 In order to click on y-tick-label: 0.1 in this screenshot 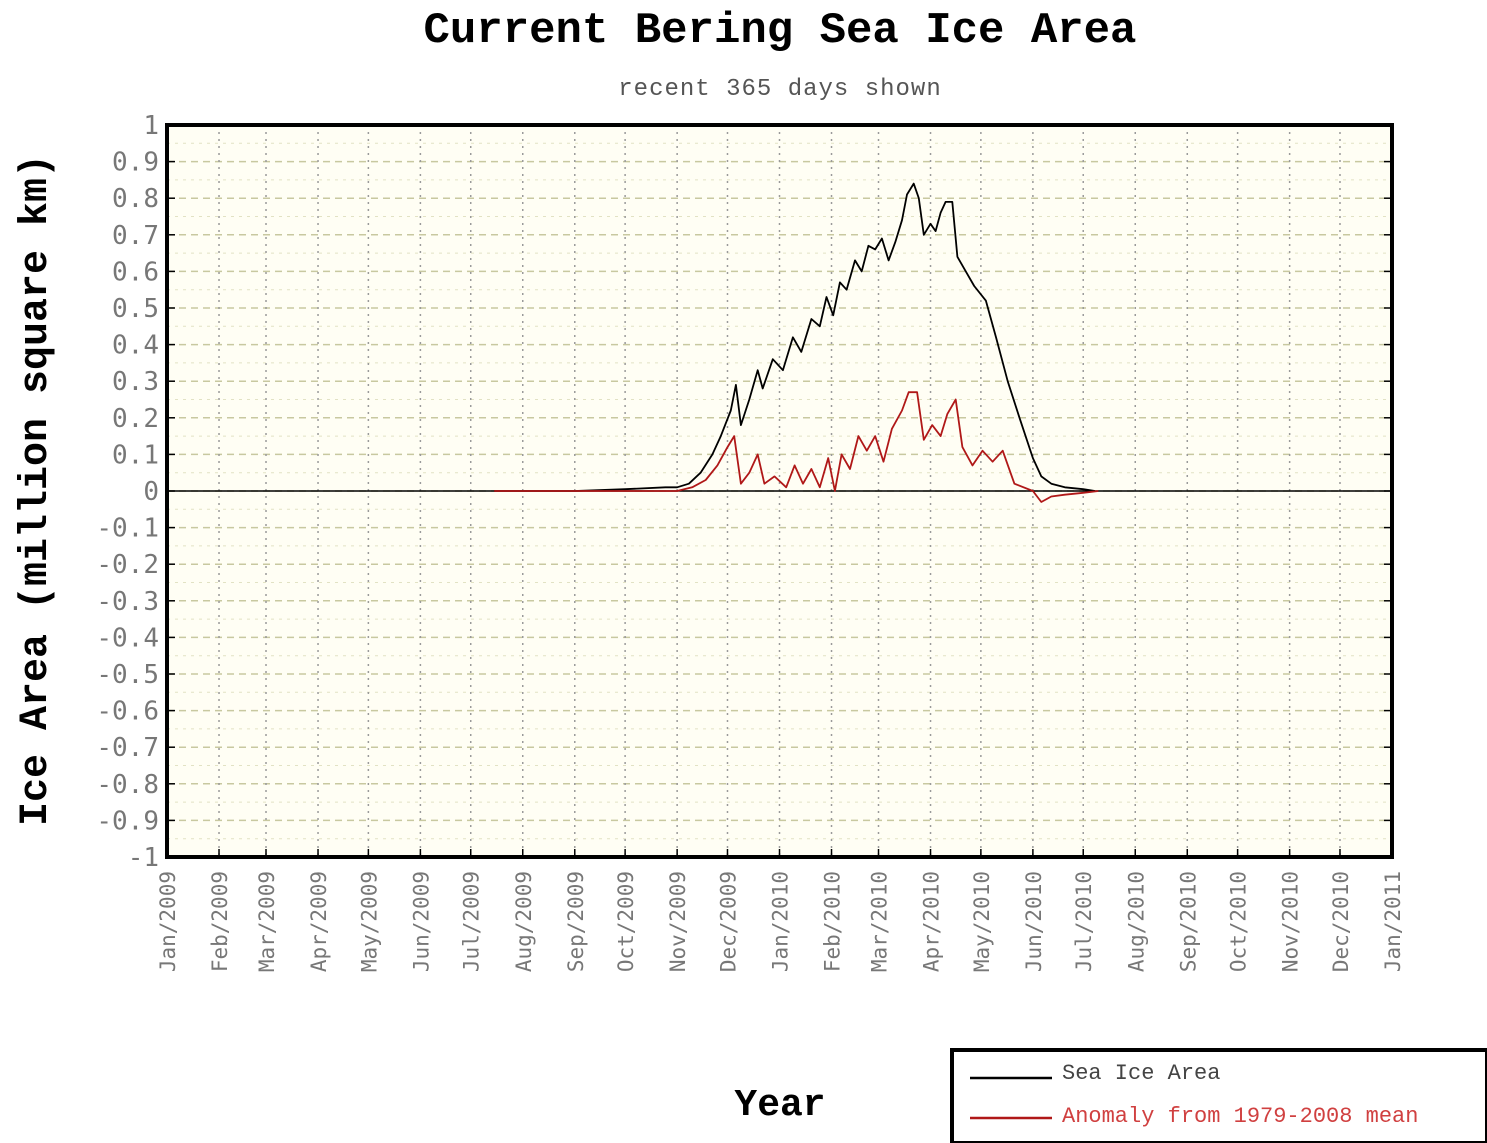, I will do `click(135, 455)`.